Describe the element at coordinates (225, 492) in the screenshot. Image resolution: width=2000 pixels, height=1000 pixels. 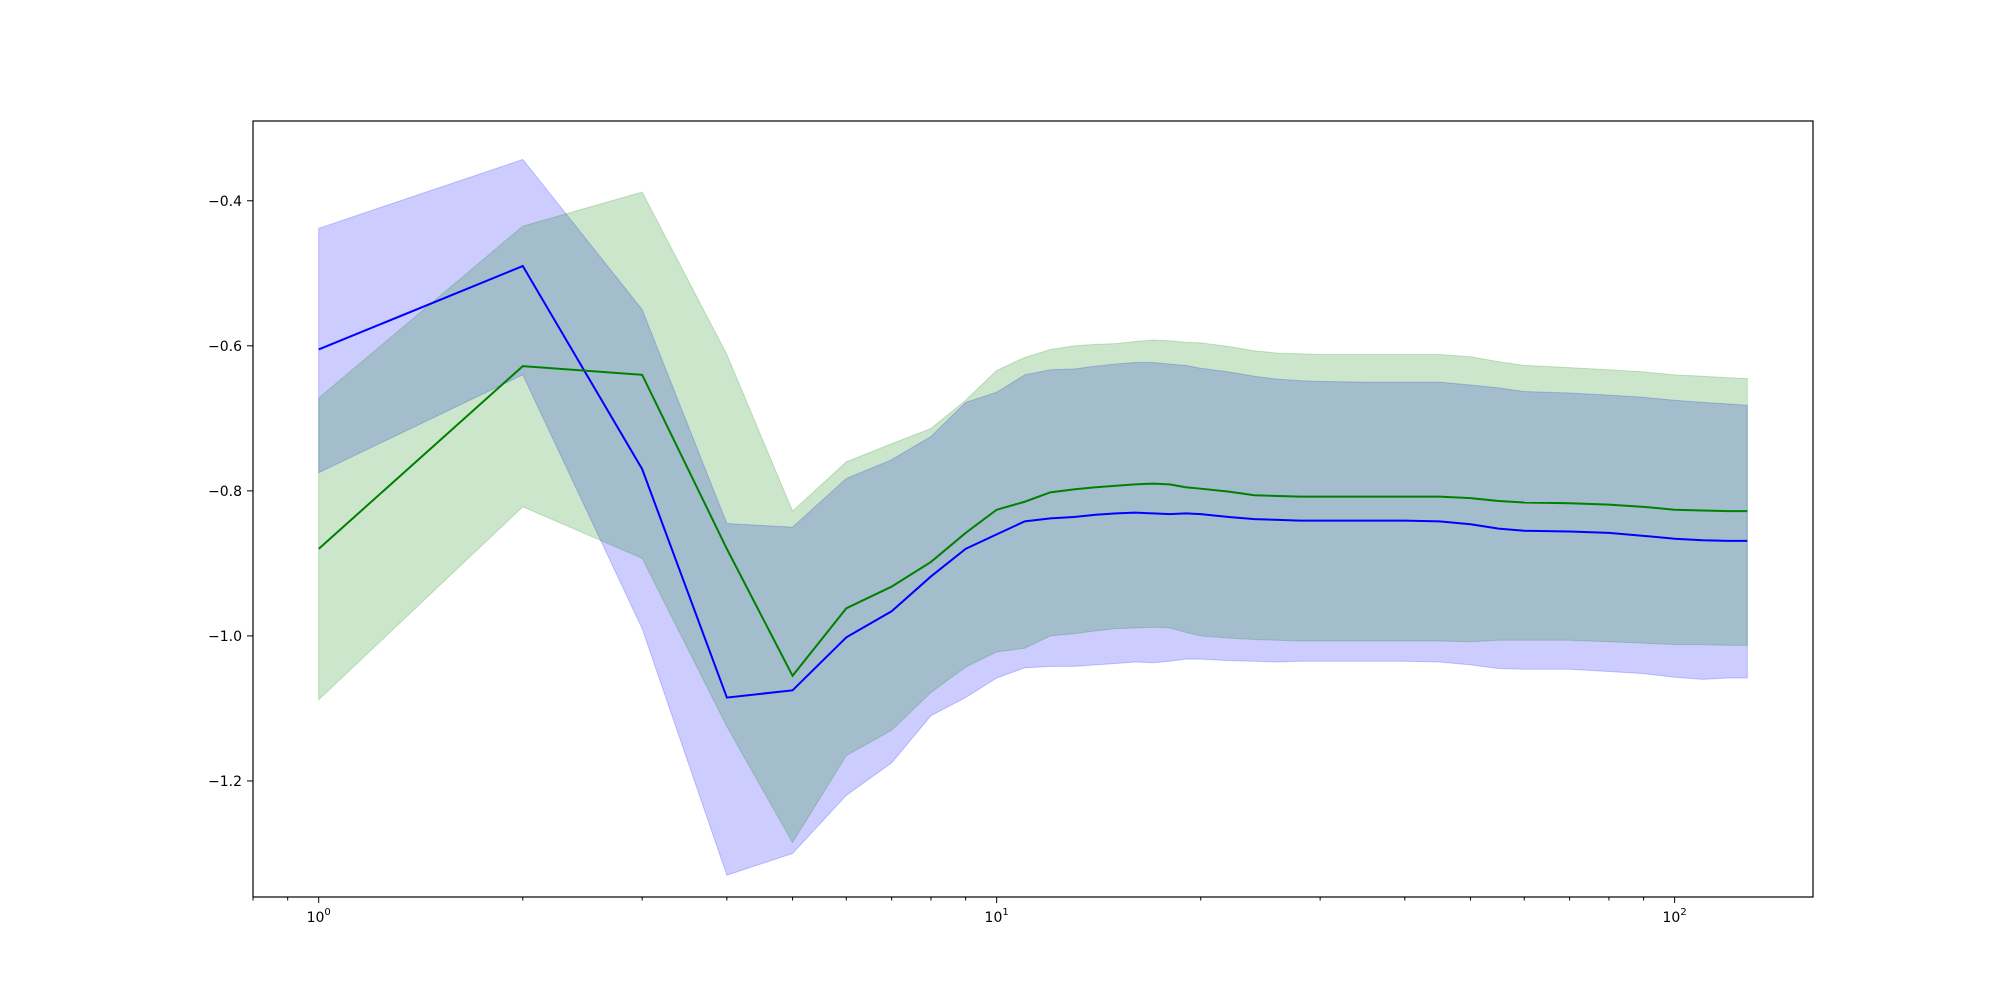
I see `y-tick-label: −0.8` at that location.